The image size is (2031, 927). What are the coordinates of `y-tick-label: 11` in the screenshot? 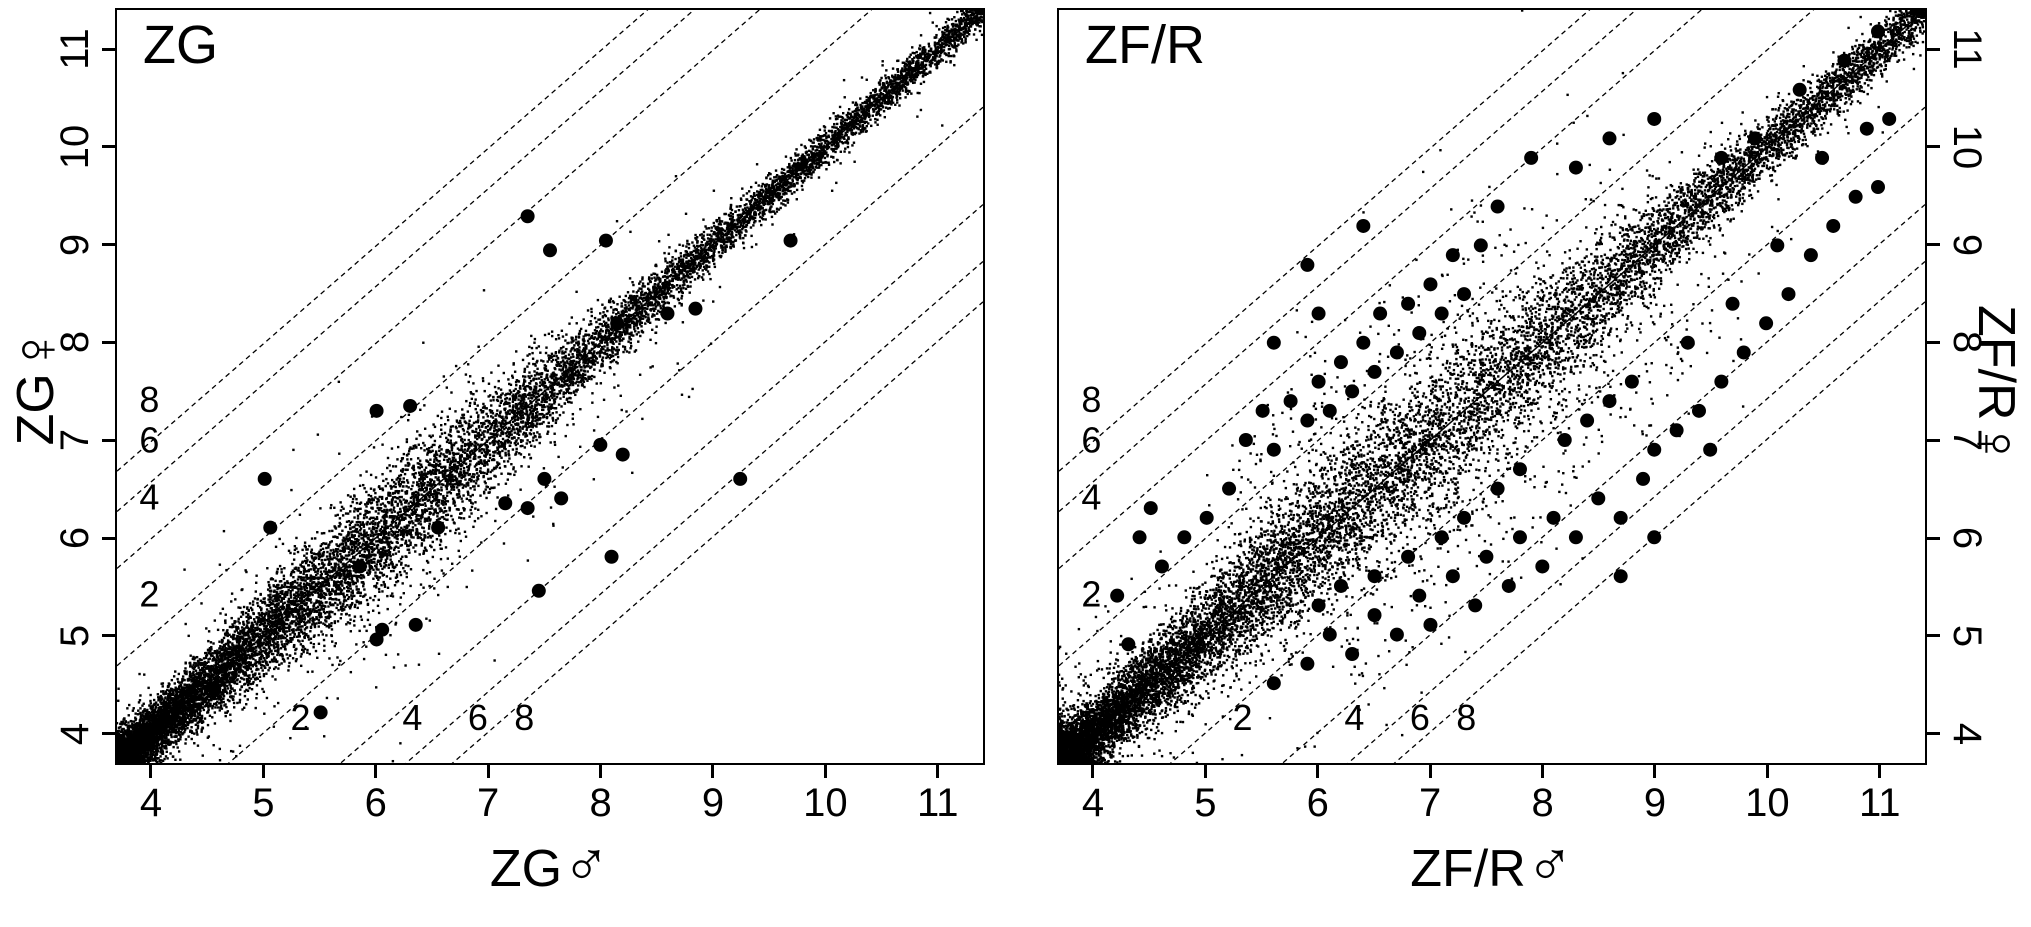 It's located at (1967, 49).